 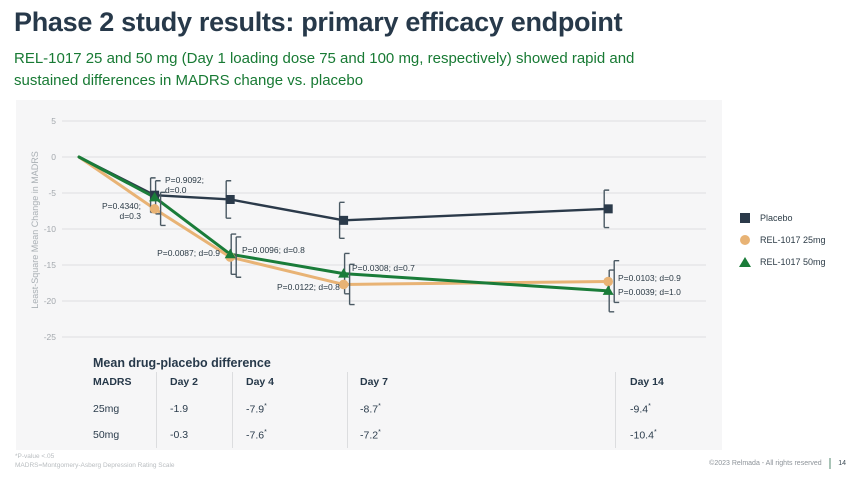 I want to click on table-header-day-7: Day 7, so click(x=374, y=382).